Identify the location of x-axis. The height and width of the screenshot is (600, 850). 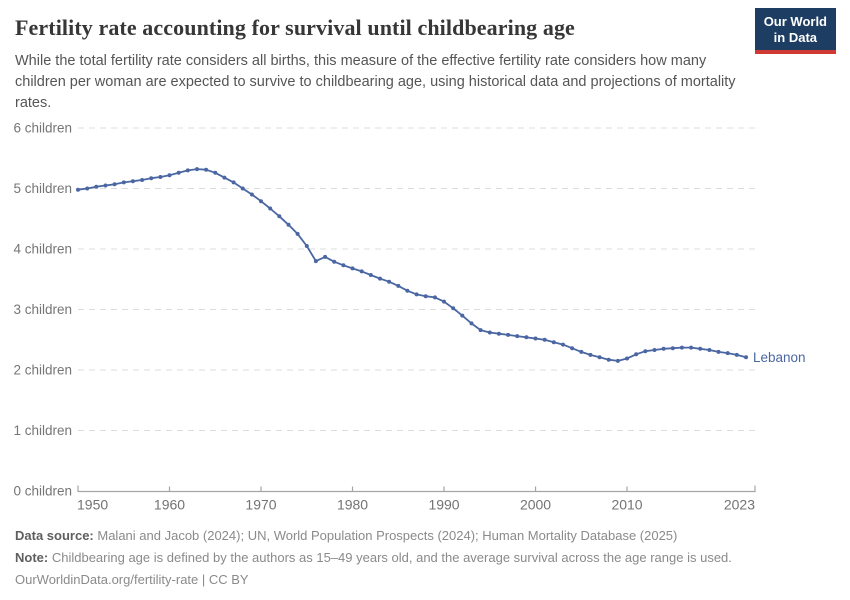
(416, 489).